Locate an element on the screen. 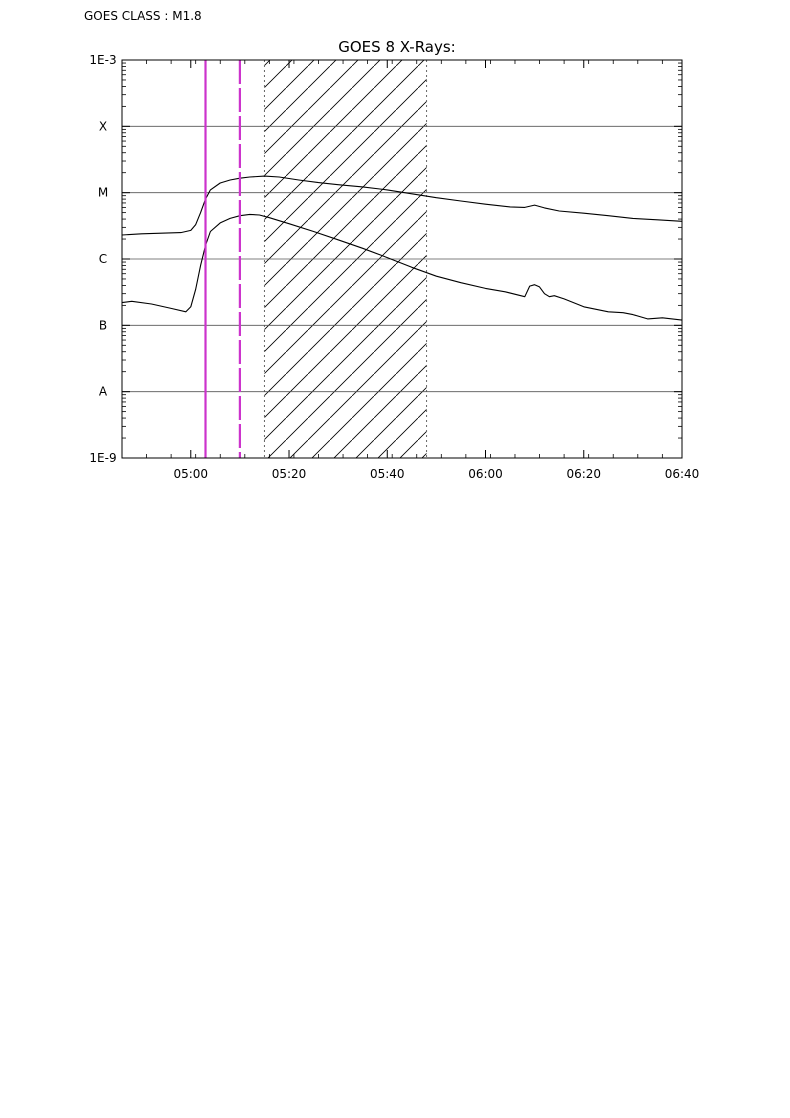  y-tick-label: 1E-3 is located at coordinates (102, 60).